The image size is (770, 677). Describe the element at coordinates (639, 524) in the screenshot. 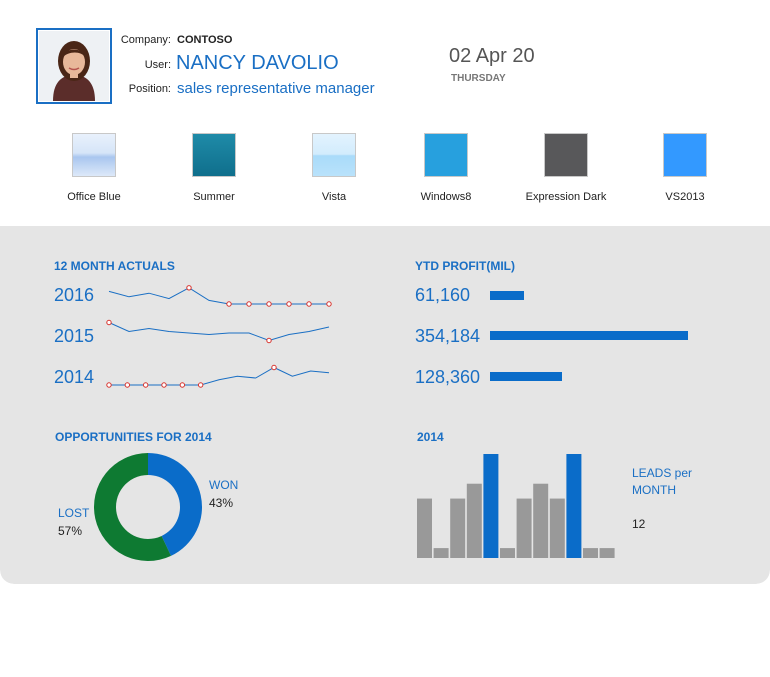

I see `leads-value: 12` at that location.